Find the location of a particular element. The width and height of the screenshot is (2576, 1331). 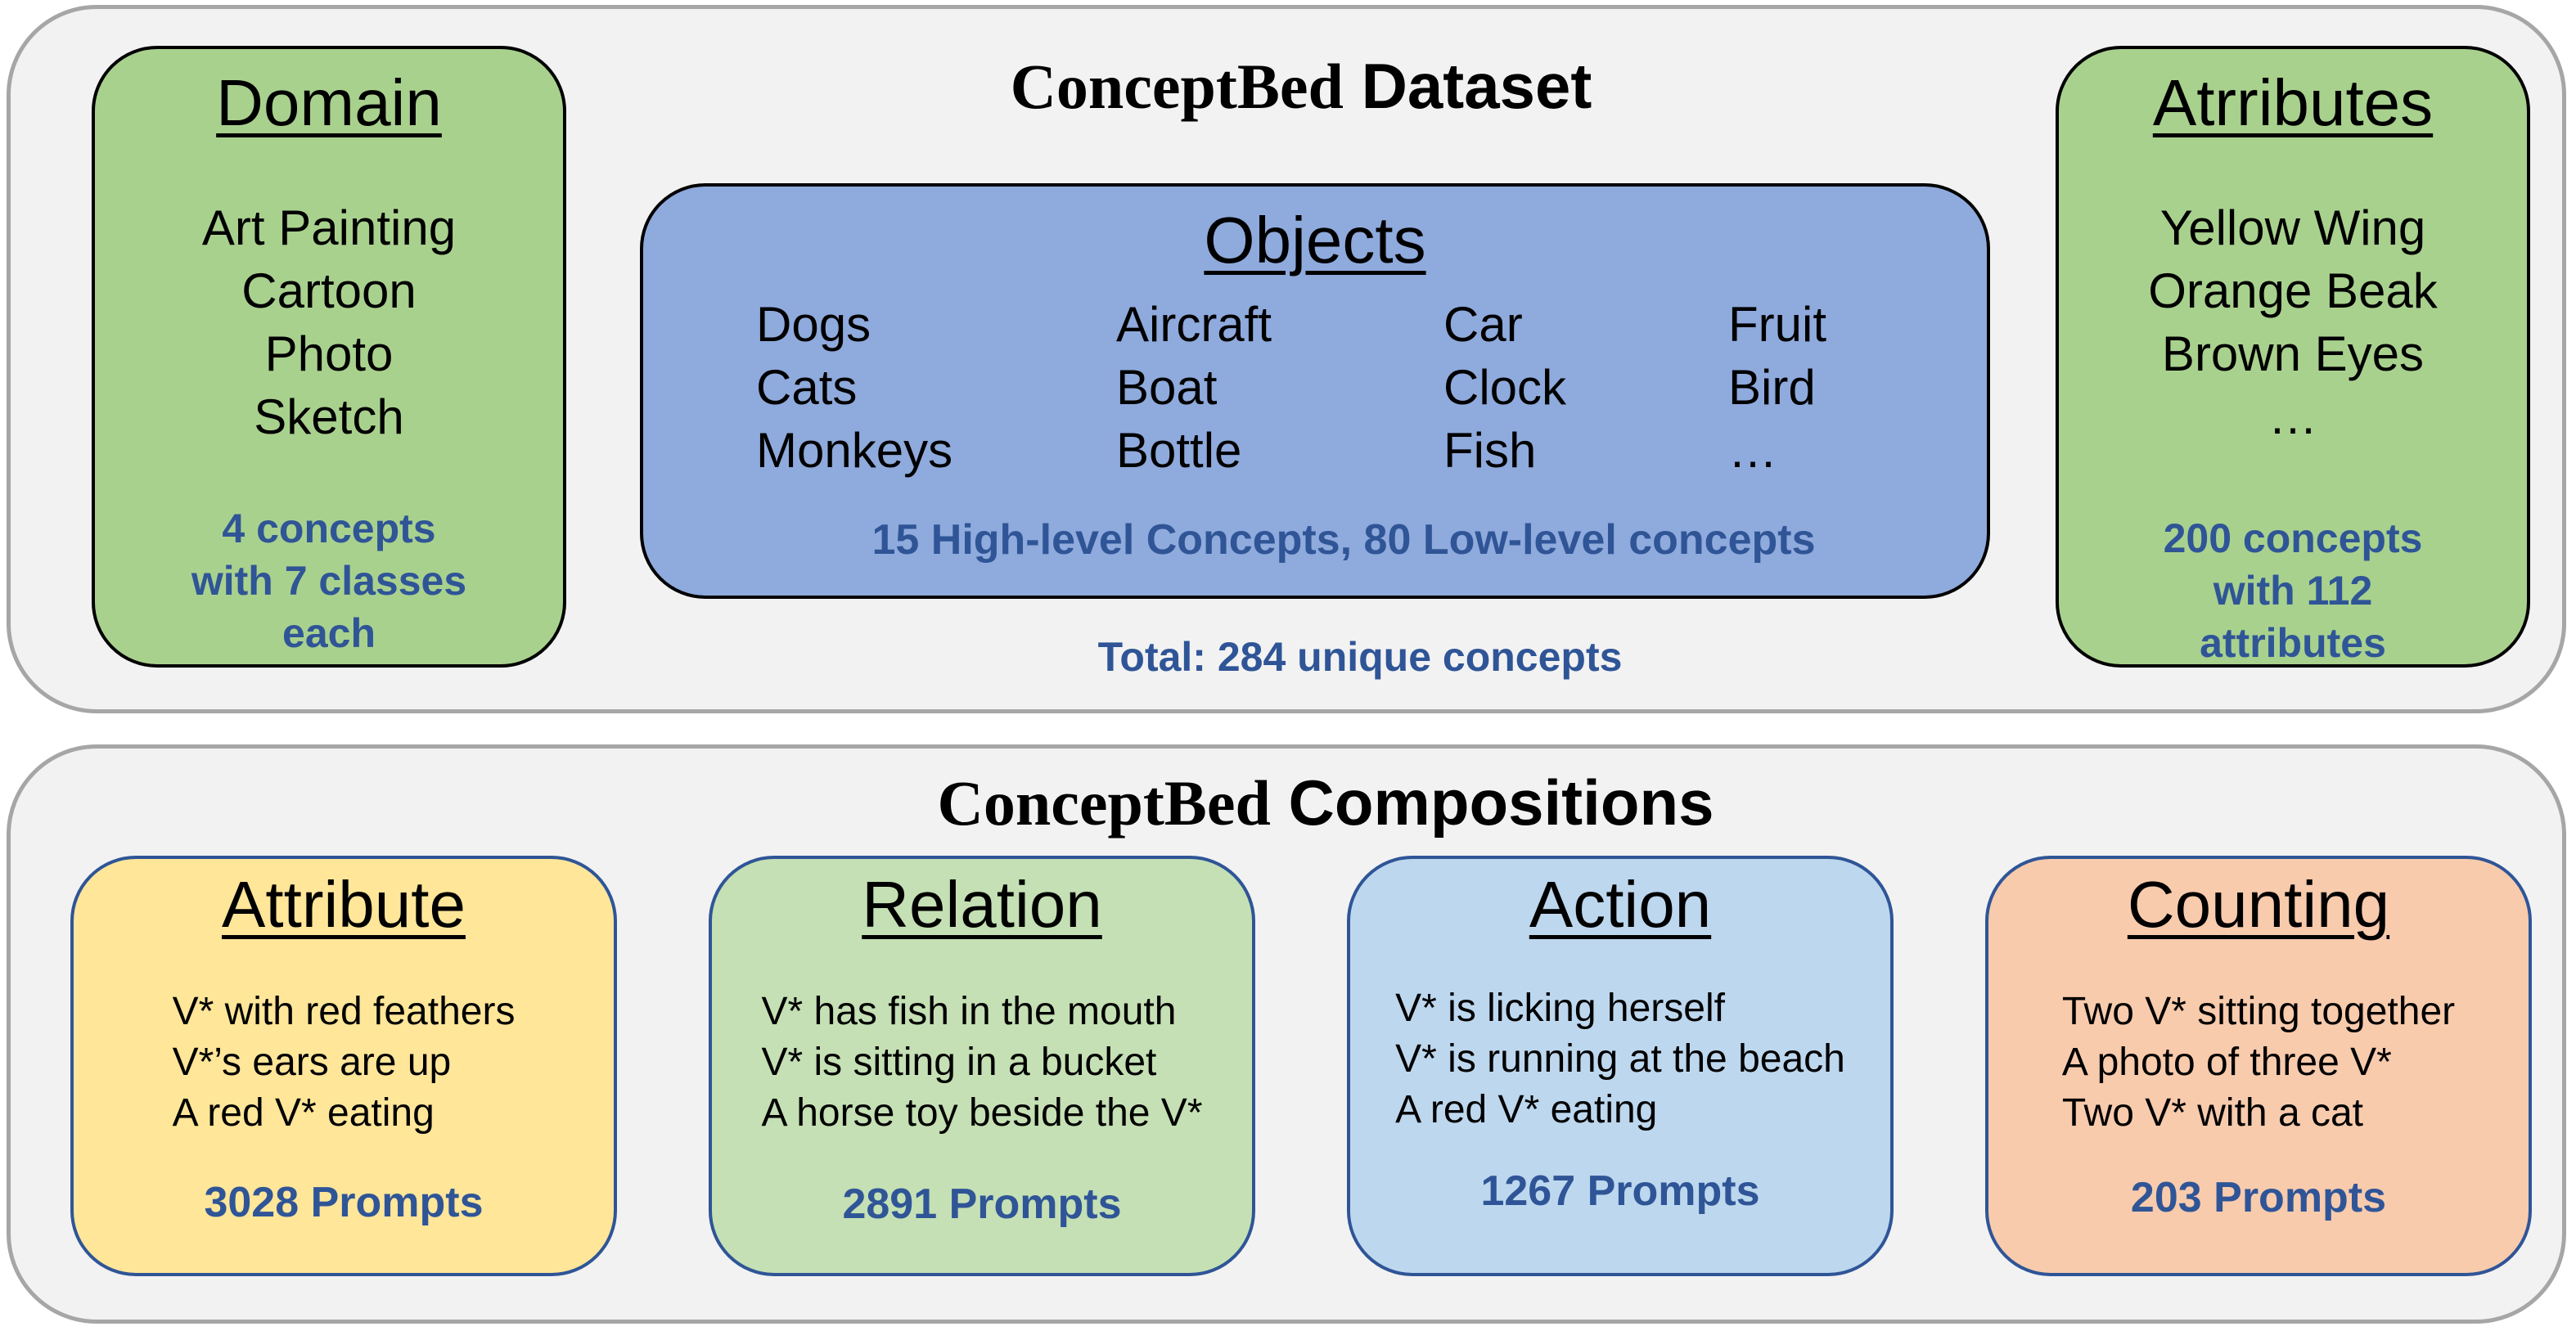

attributes-stat: 200 concepts with 112 attributes is located at coordinates (2293, 590).